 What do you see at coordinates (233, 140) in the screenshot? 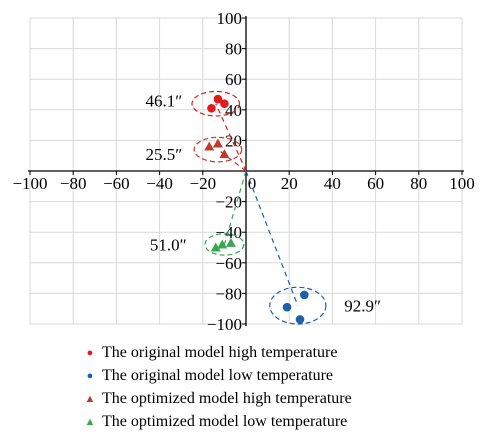
I see `y-tick-label: 20` at bounding box center [233, 140].